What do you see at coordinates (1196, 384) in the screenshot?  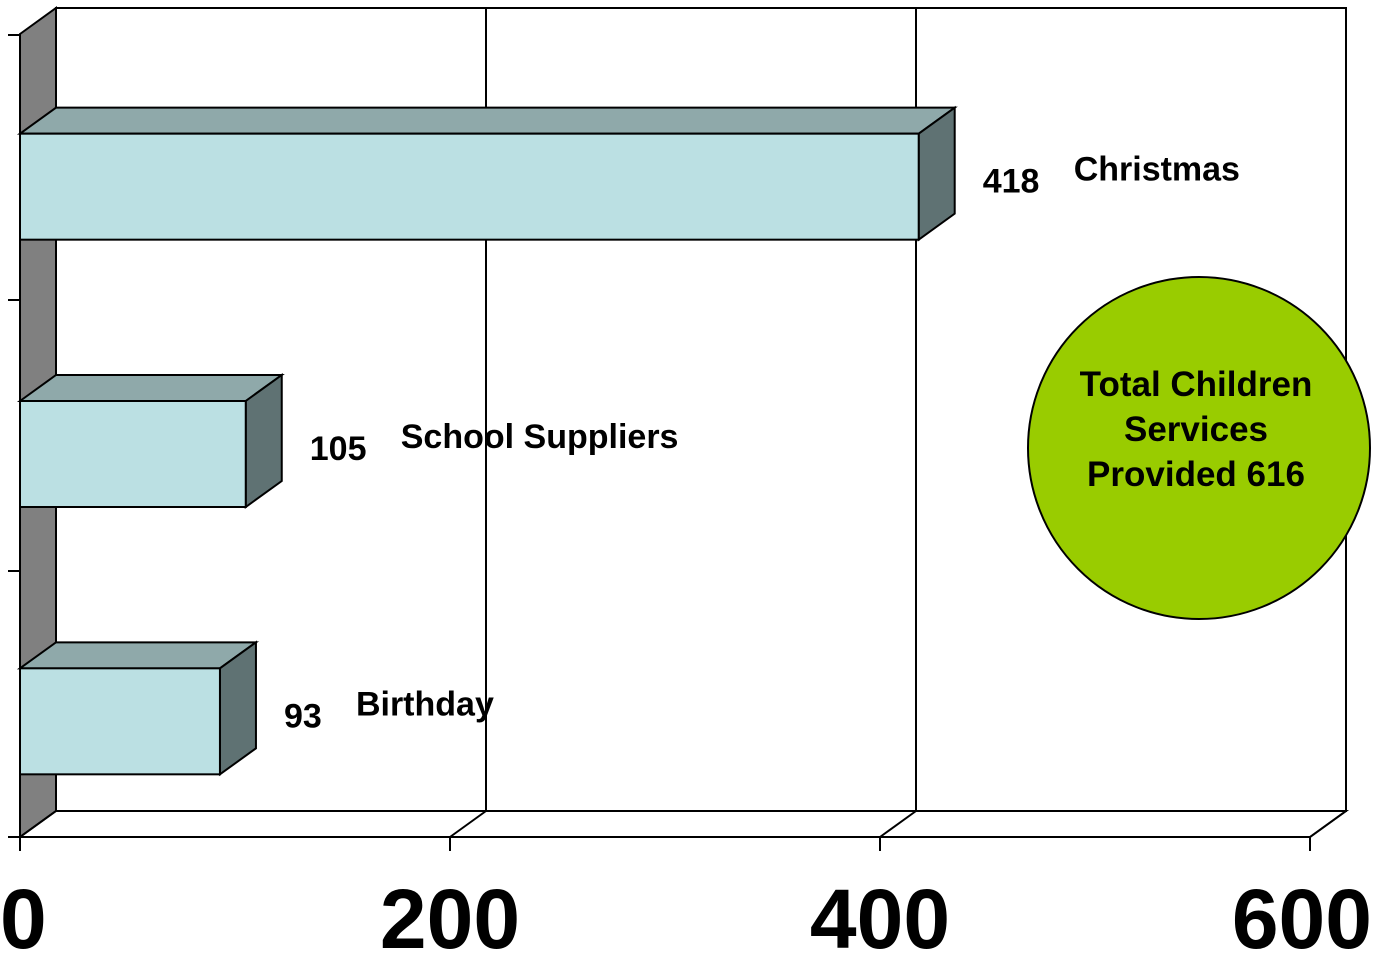 I see `total-callout-line: Total Children` at bounding box center [1196, 384].